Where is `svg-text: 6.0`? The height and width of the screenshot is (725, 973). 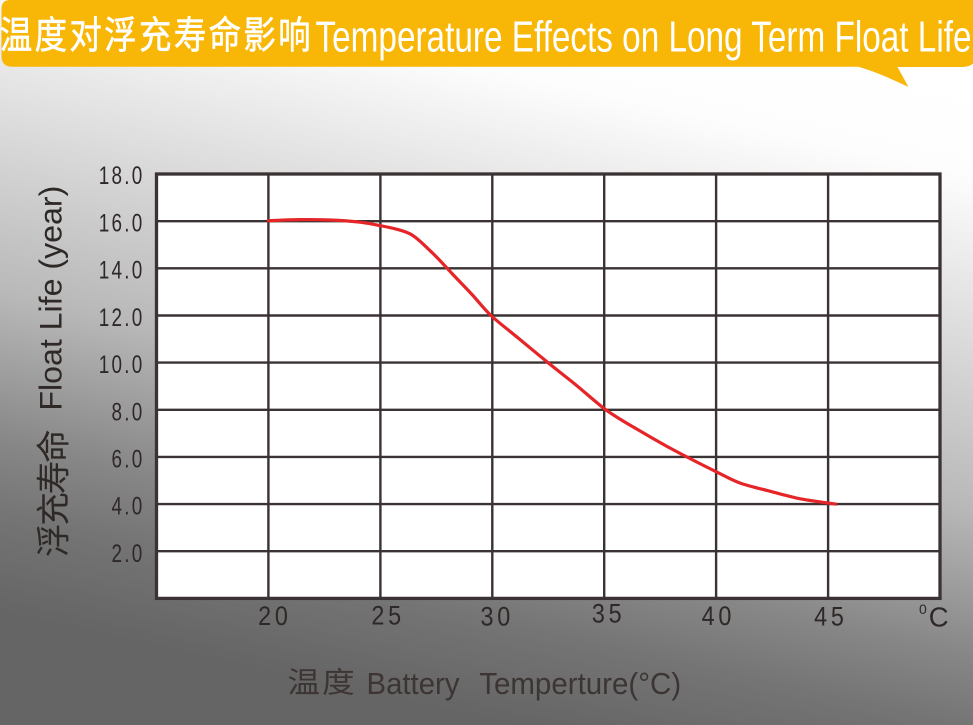 svg-text: 6.0 is located at coordinates (127, 459).